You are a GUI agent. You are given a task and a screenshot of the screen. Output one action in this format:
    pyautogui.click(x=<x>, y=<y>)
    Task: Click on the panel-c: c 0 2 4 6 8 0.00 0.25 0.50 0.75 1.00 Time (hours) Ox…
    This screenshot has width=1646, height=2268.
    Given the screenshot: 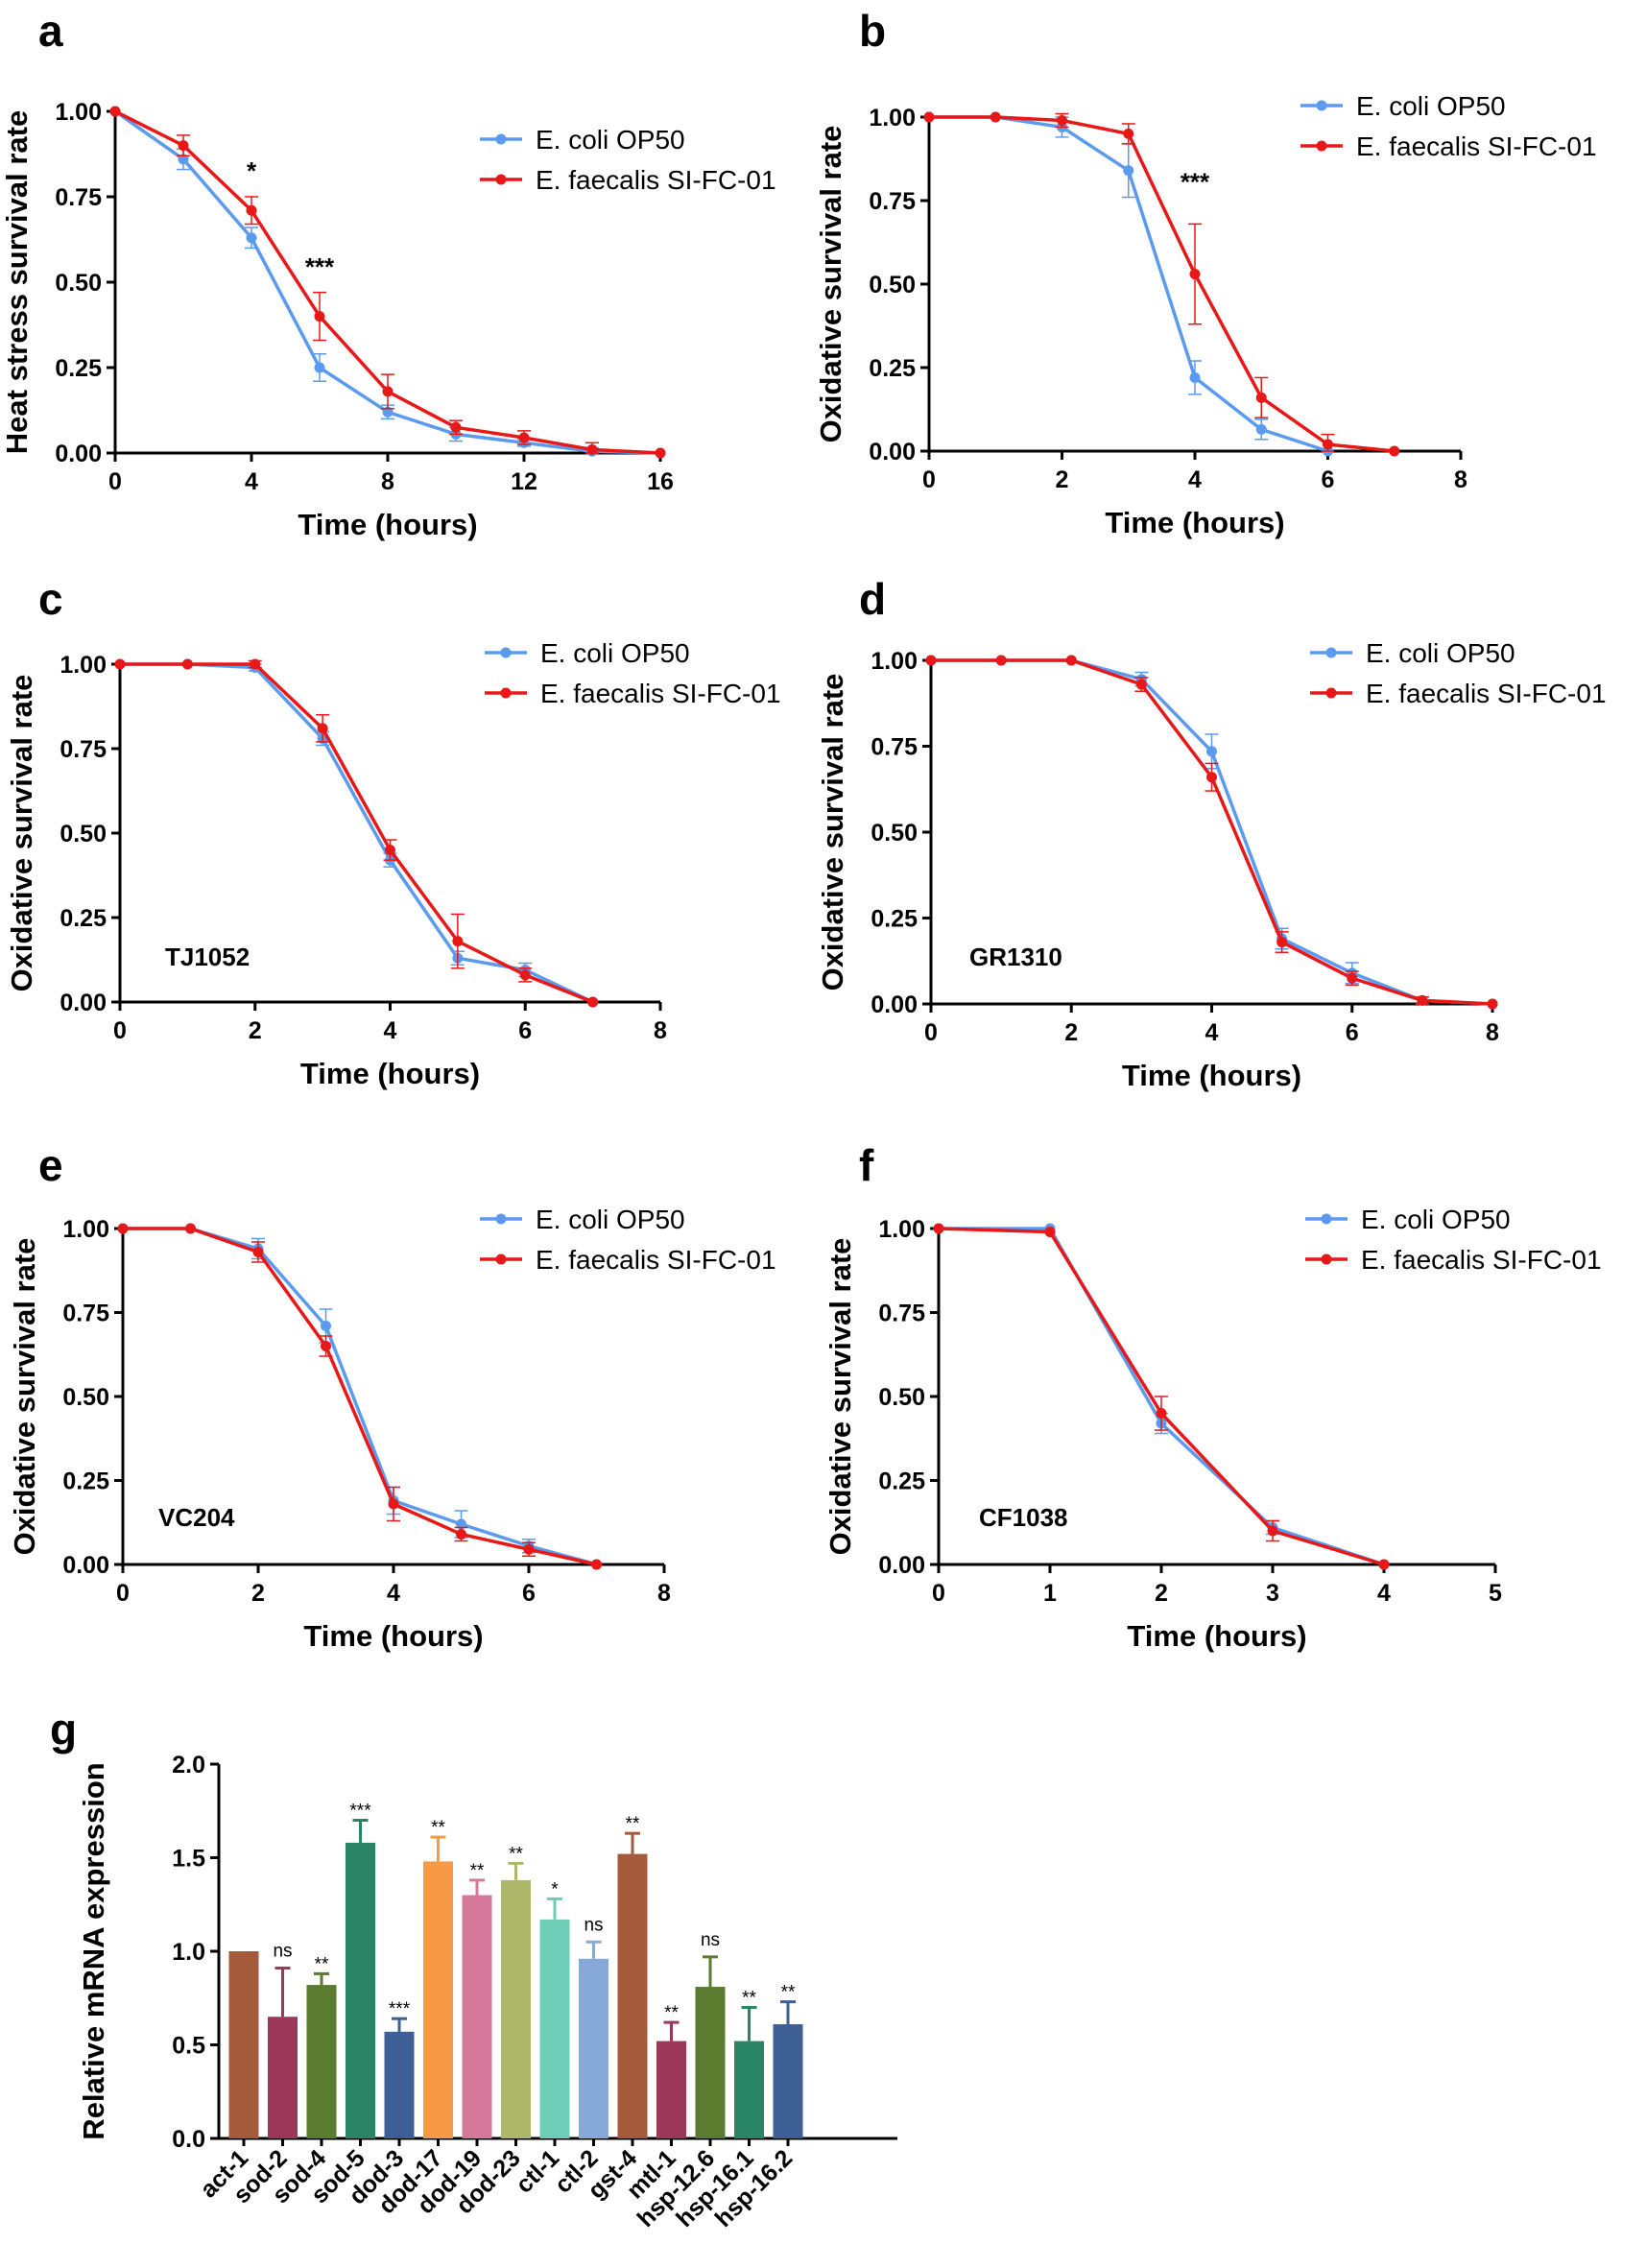 What is the action you would take?
    pyautogui.click(x=393, y=832)
    